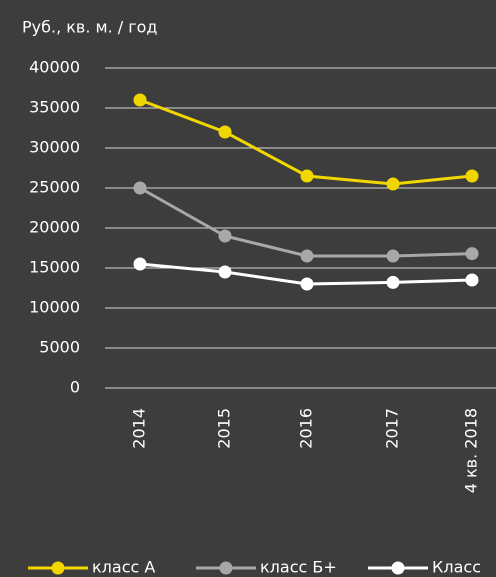  I want to click on x-tick-label: 2014, so click(139, 428).